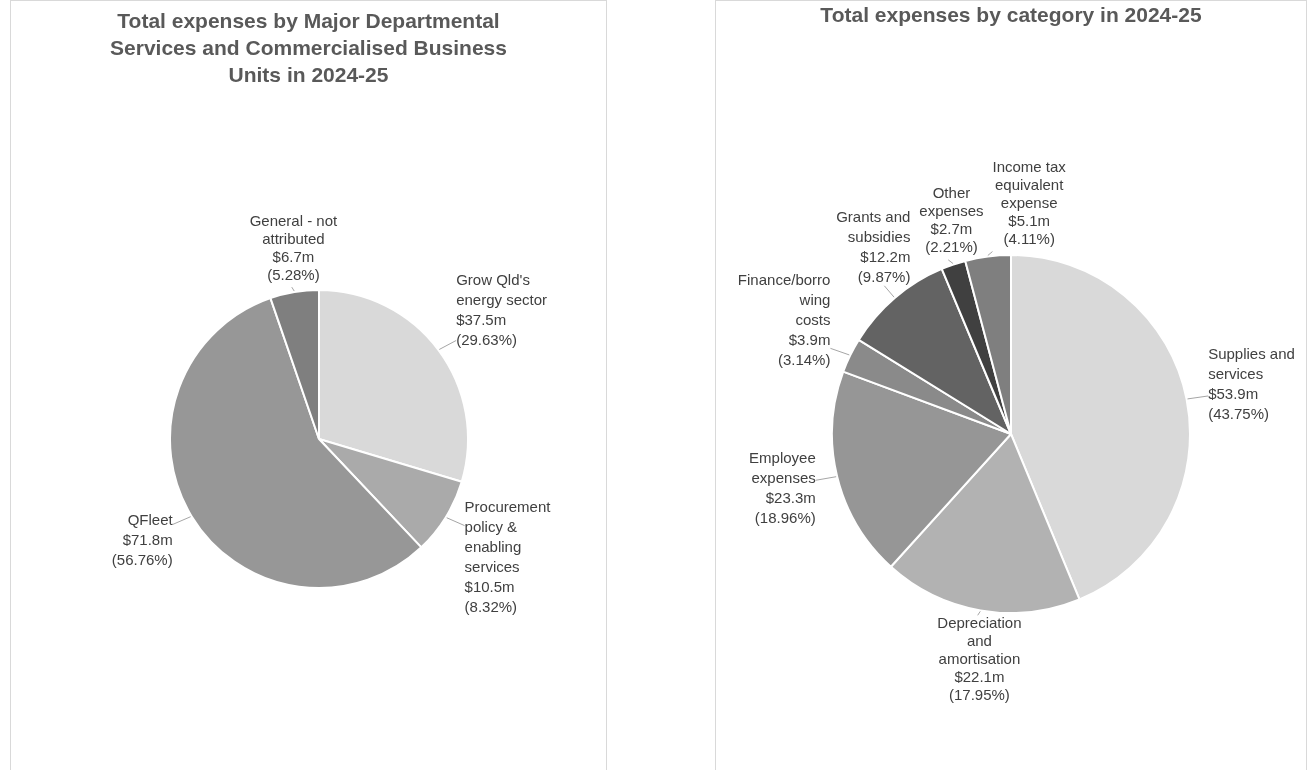 Image resolution: width=1315 pixels, height=770 pixels. What do you see at coordinates (873, 227) in the screenshot?
I see `slice-label: Grants and subsidies` at bounding box center [873, 227].